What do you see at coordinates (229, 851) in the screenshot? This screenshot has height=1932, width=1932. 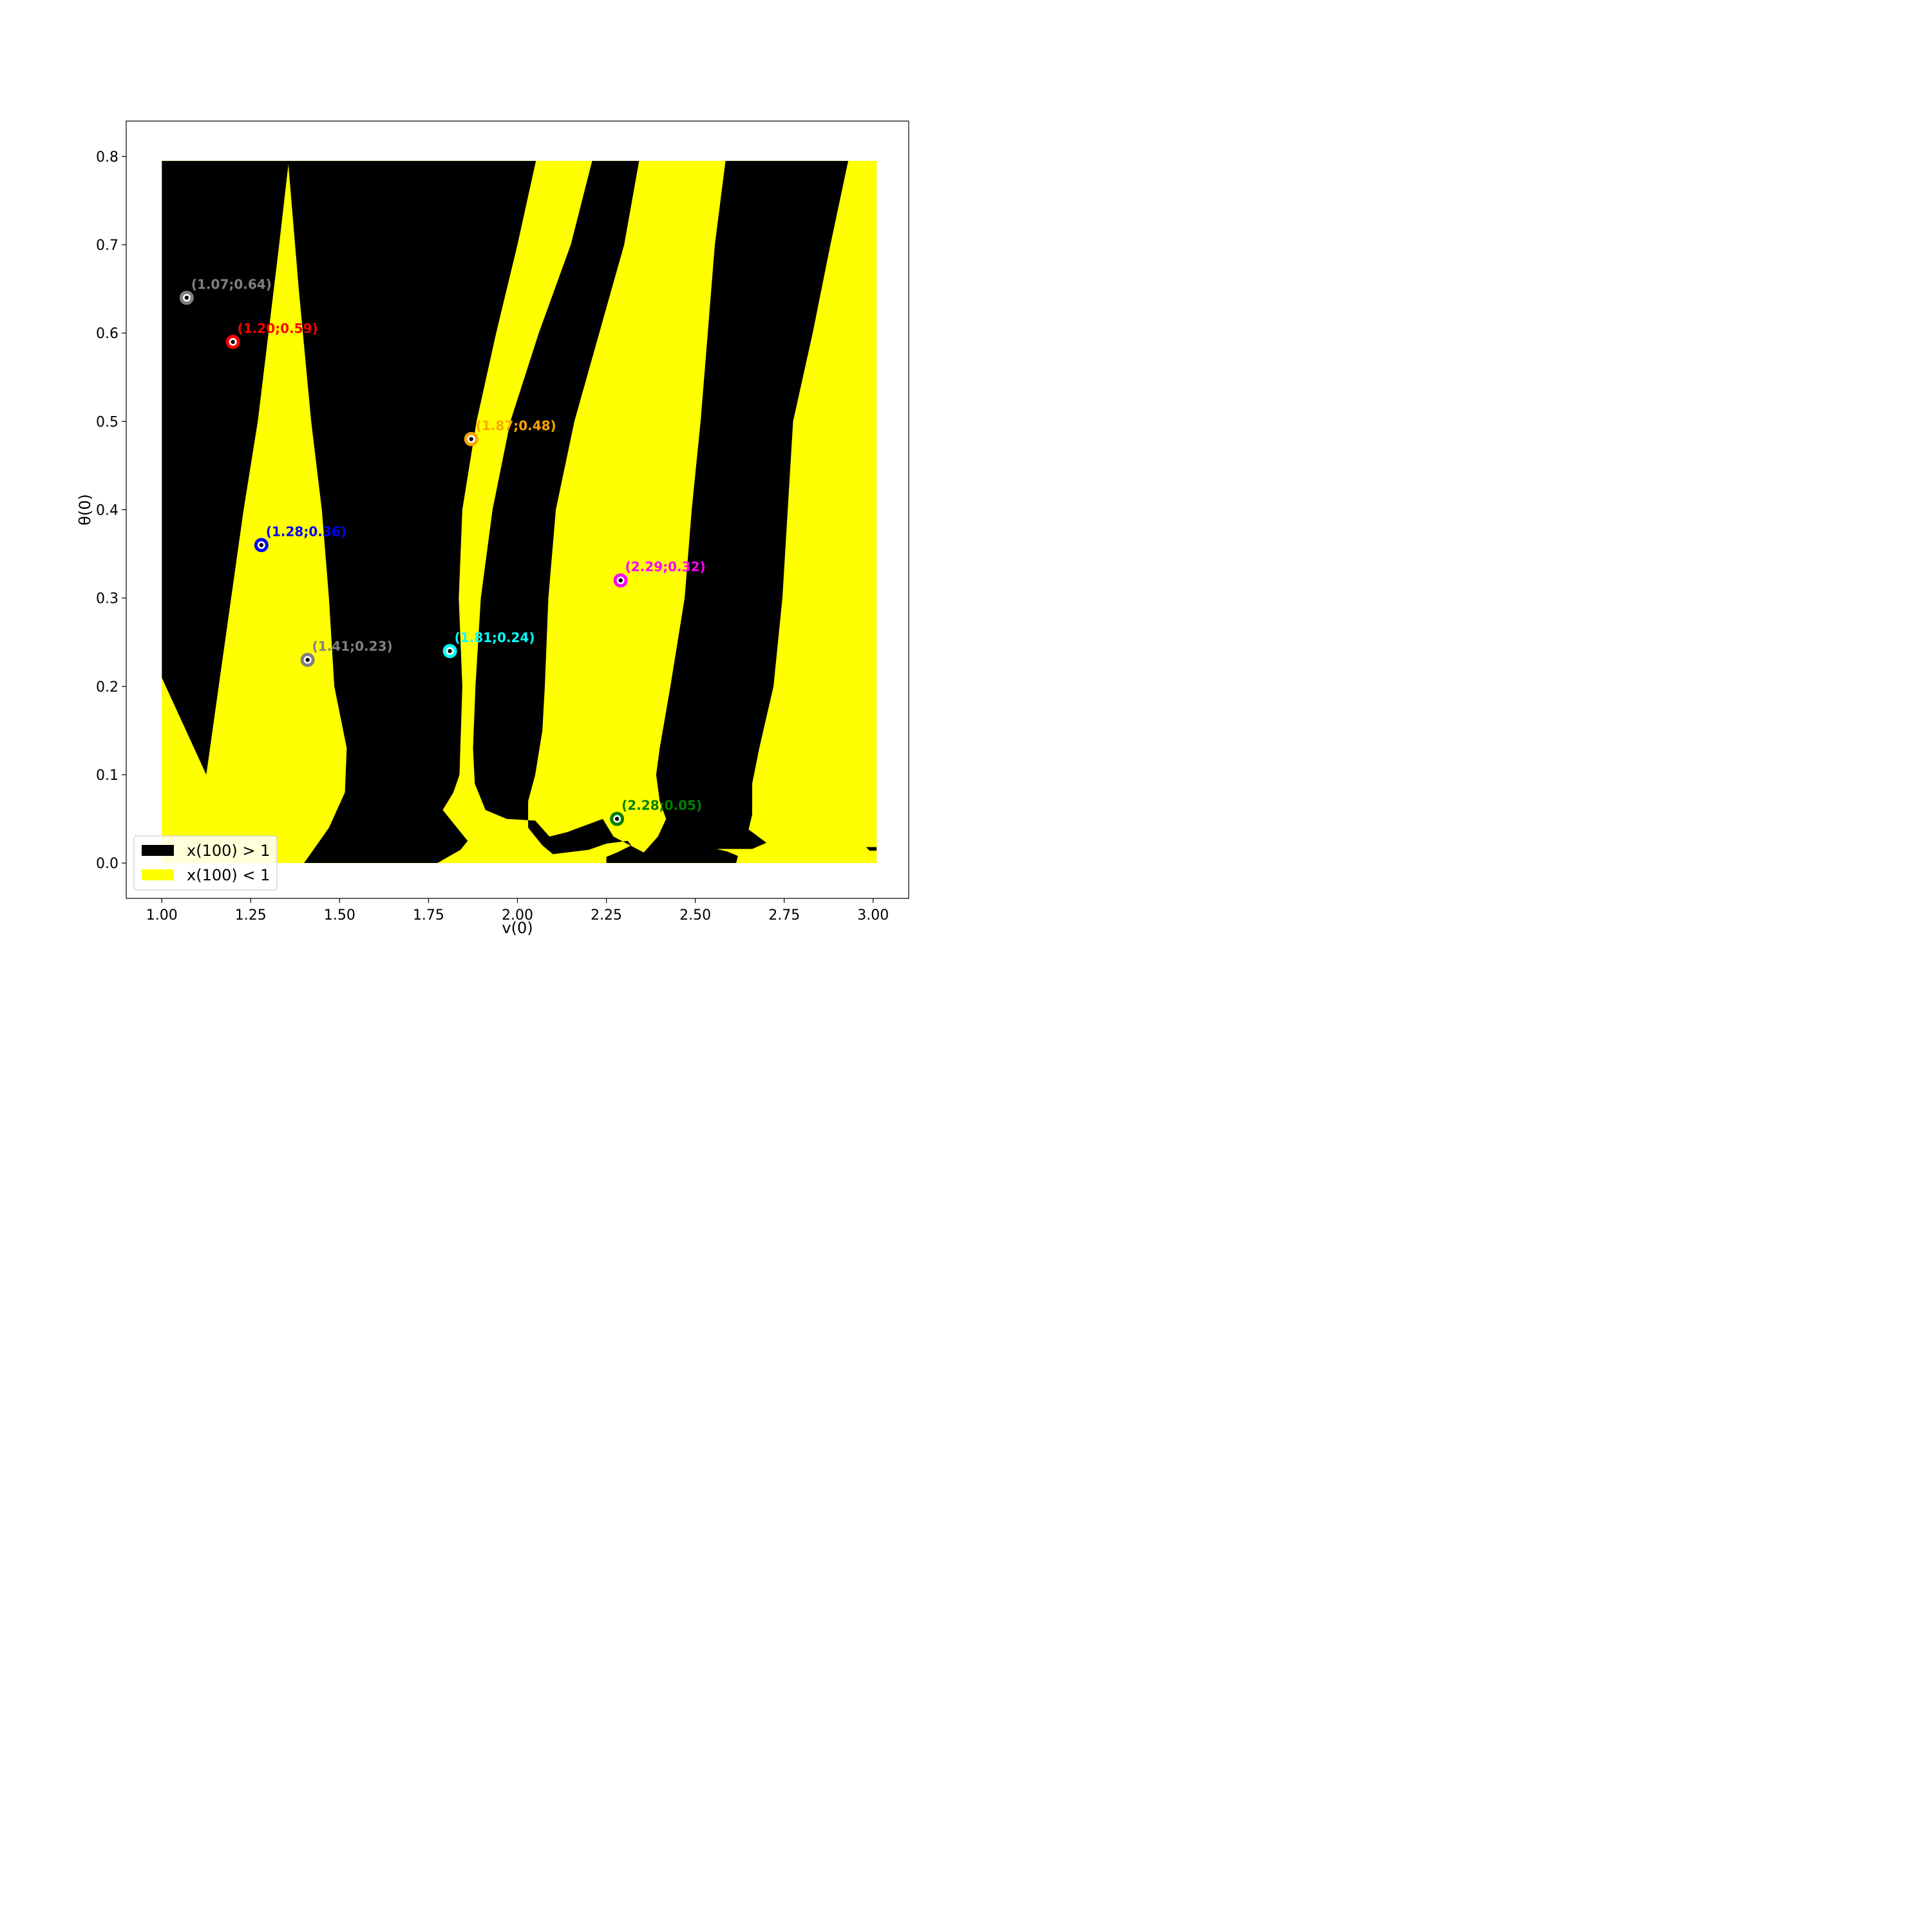 I see `legend-label: x(100) > 1` at bounding box center [229, 851].